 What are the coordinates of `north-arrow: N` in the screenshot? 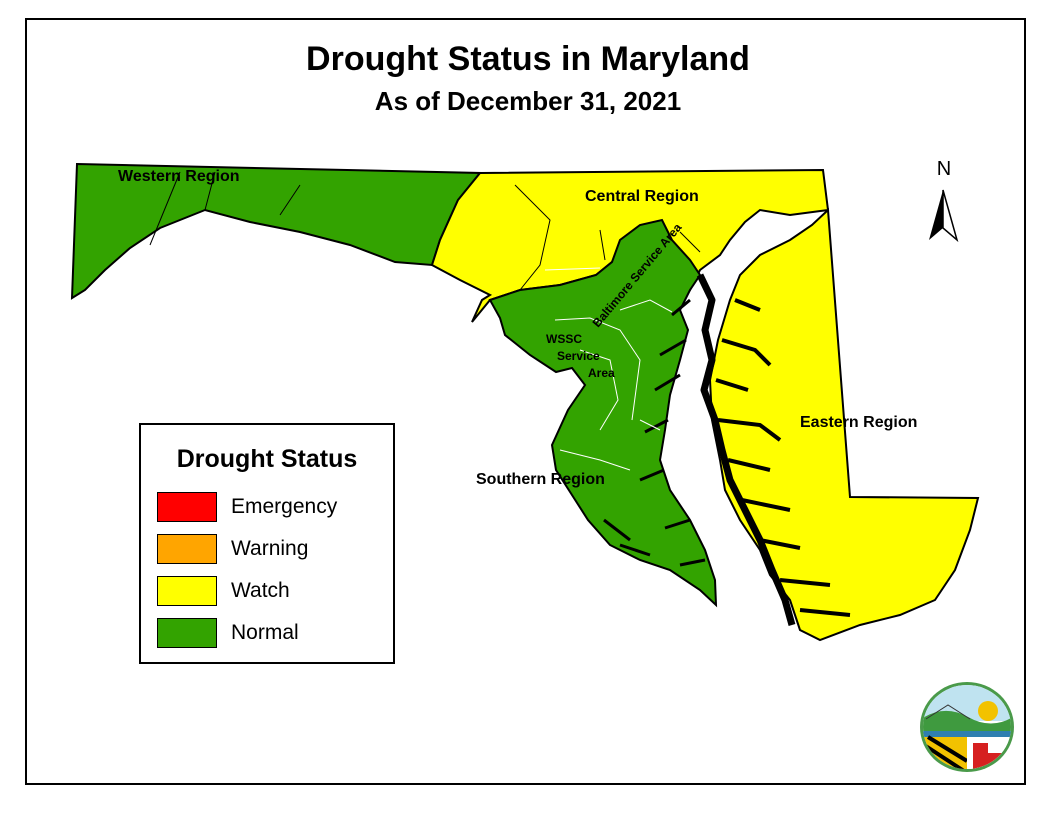 It's located at (944, 203).